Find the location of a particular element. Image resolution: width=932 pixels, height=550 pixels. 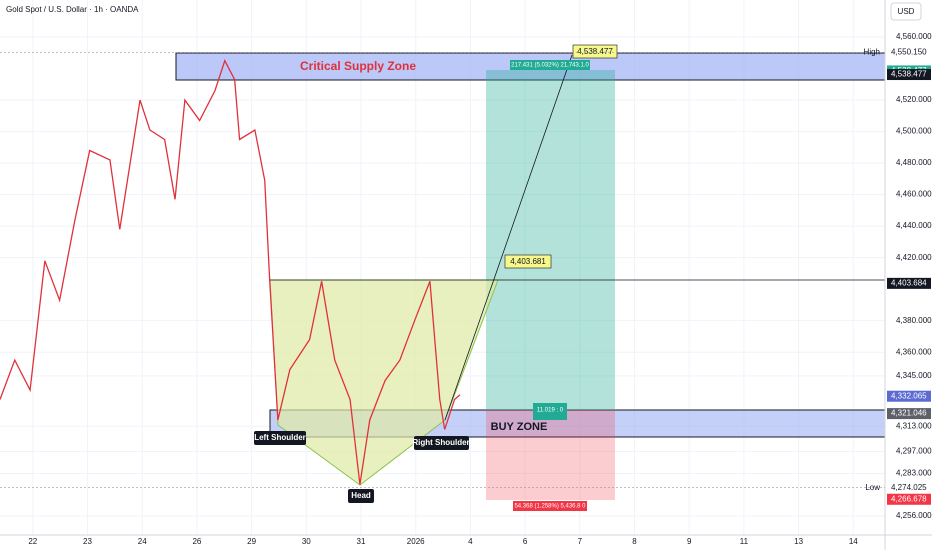

y-tick-label: 4,256.000 is located at coordinates (914, 515).